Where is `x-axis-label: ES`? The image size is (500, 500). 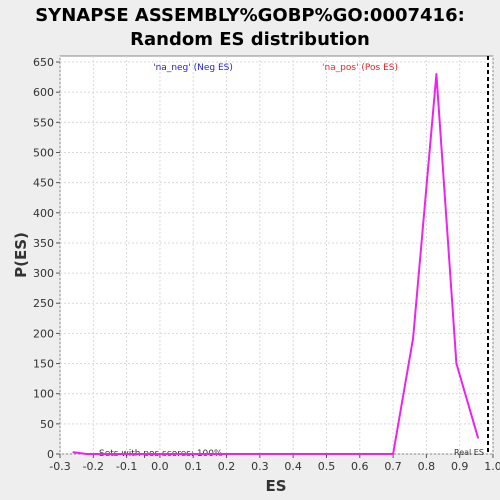 x-axis-label: ES is located at coordinates (275, 486).